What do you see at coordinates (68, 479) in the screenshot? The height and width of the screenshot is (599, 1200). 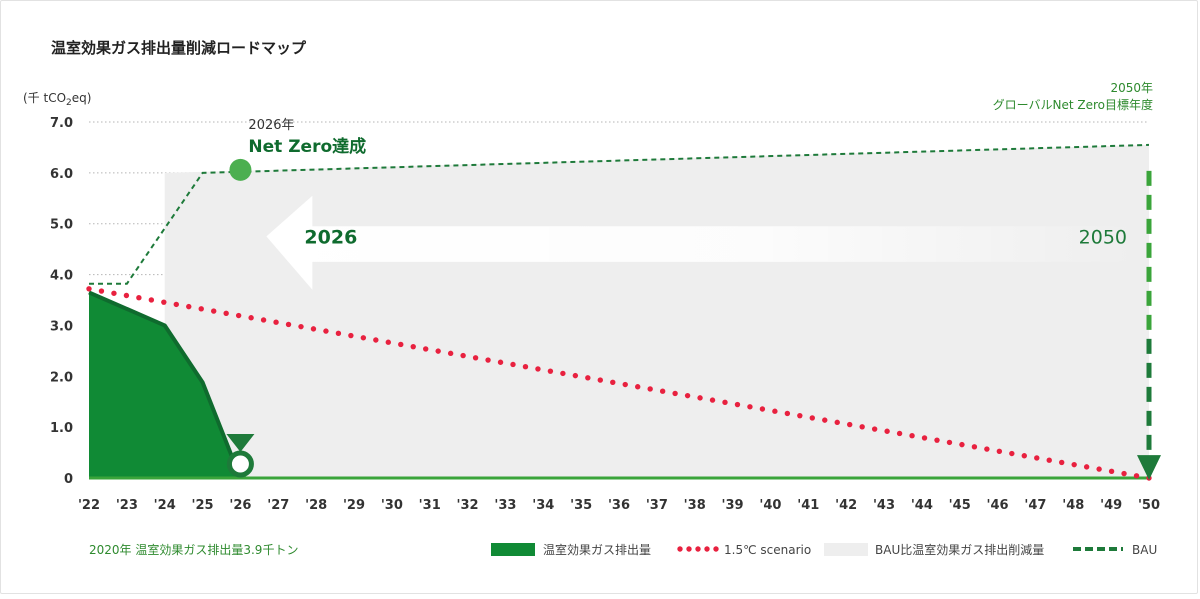 I see `y-tick-label: 0` at bounding box center [68, 479].